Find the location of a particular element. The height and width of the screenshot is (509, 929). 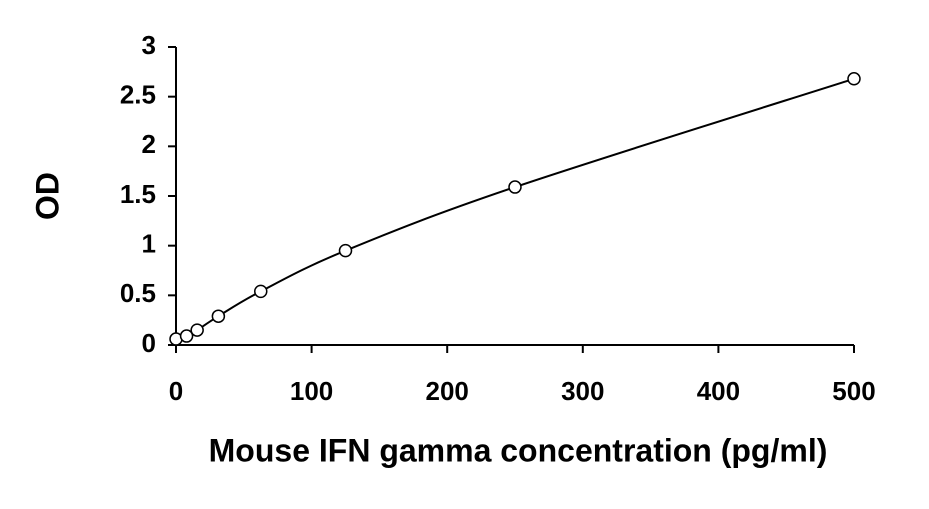

x-axis-title: Mouse IFN gamma concentration (pg/ml) is located at coordinates (518, 450).